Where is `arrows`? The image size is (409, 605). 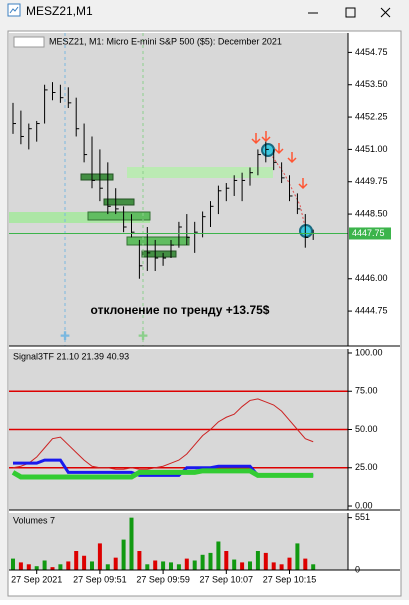 arrows is located at coordinates (279, 160).